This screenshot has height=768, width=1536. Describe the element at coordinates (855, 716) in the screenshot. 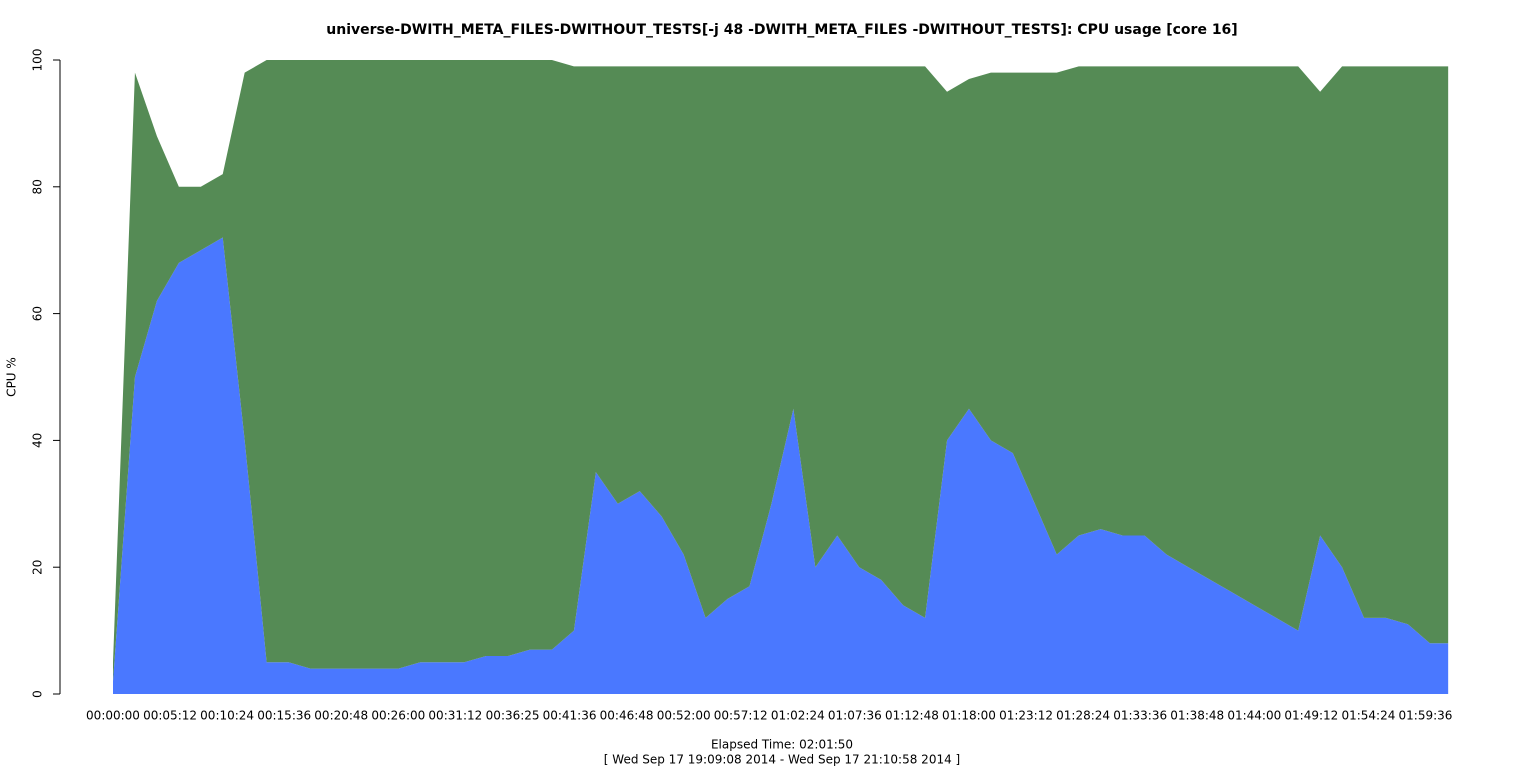

I see `x-tick-label: 01:07:36` at that location.